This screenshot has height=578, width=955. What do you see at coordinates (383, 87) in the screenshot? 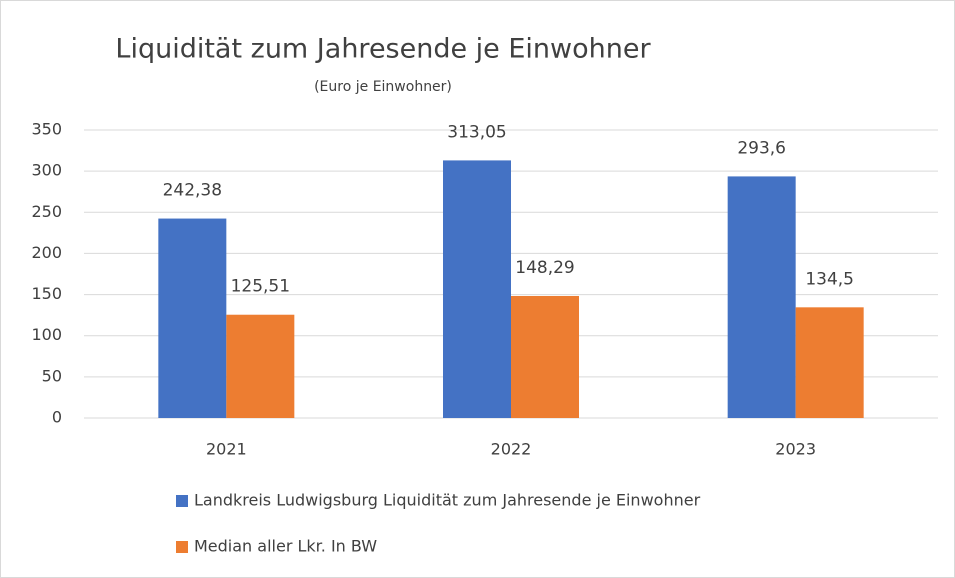
I see `chart-subtitle: (Euro je Einwohner)` at bounding box center [383, 87].